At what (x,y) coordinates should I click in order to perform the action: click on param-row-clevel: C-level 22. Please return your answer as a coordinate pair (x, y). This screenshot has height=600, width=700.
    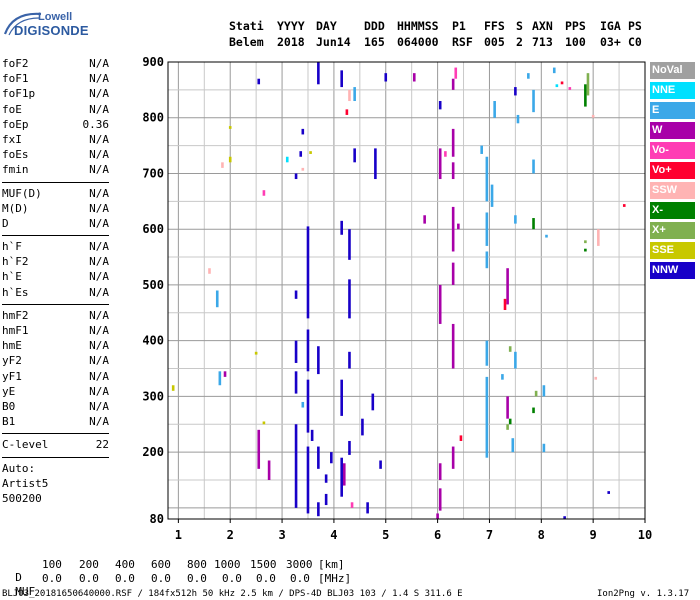
    Looking at the image, I should click on (55, 445).